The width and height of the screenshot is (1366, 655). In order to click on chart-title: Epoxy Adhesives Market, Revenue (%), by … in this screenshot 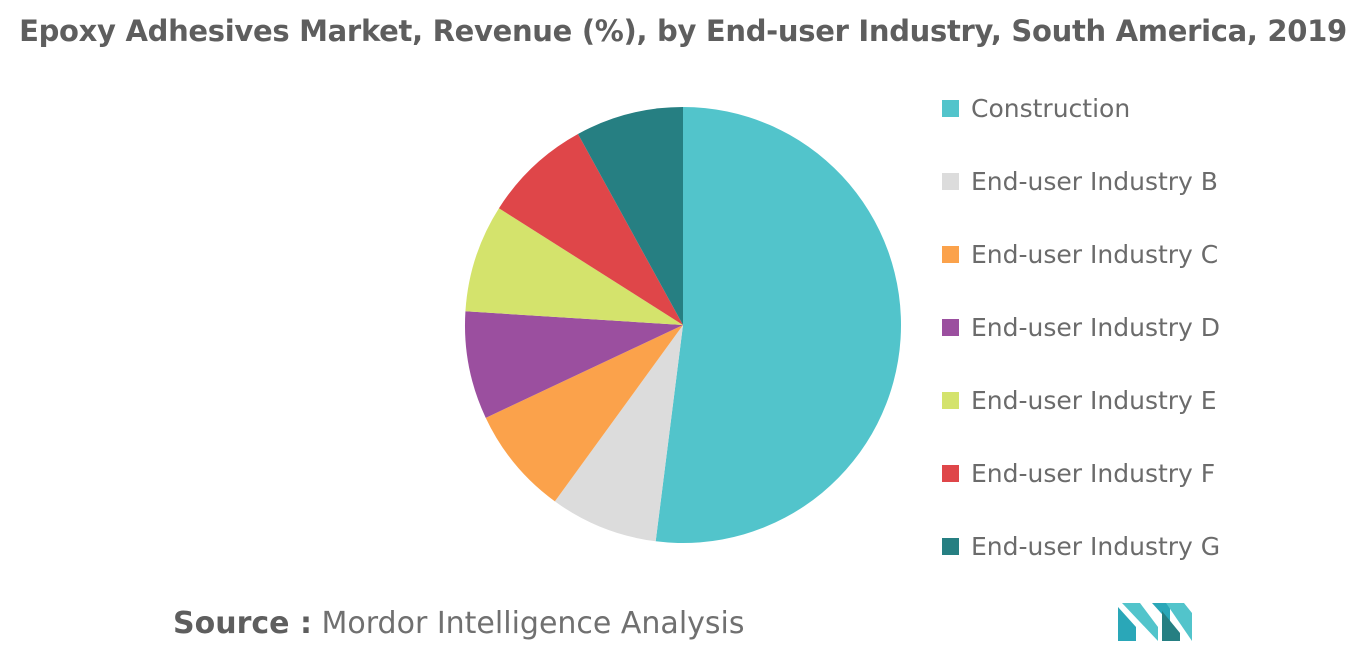, I will do `click(683, 31)`.